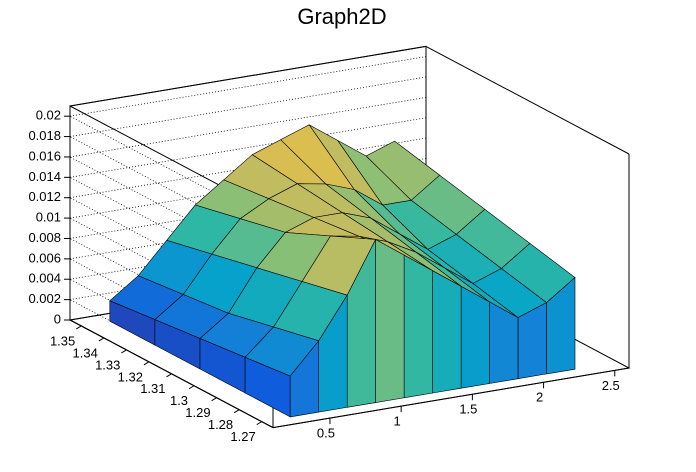 This screenshot has height=472, width=696. What do you see at coordinates (44, 155) in the screenshot?
I see `z-tick-label: 0.016` at bounding box center [44, 155].